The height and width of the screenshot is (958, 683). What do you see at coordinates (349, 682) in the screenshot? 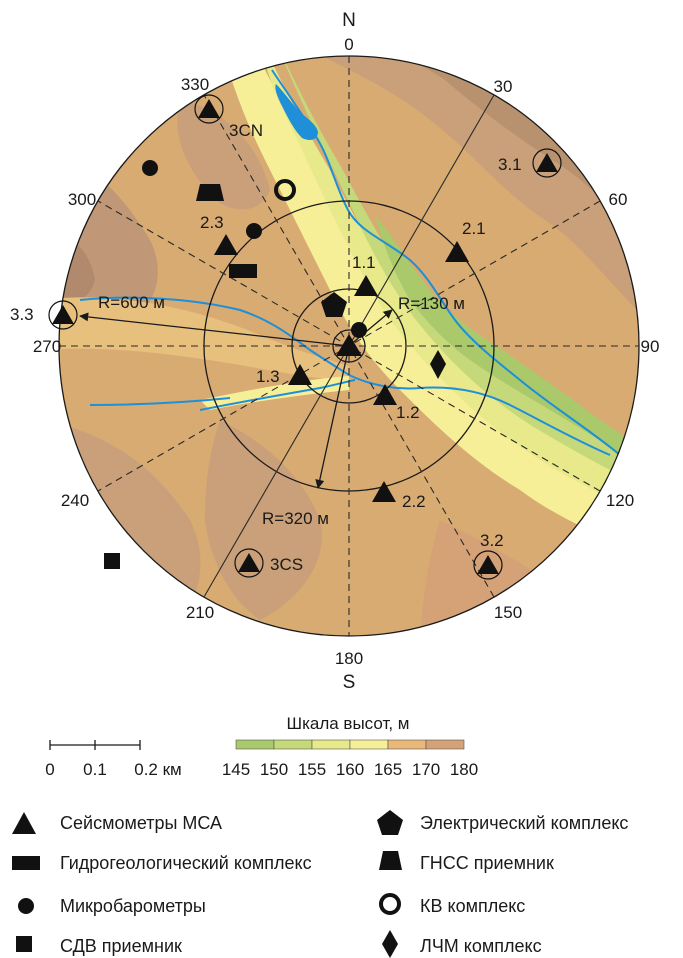
I see `south-letter: S` at bounding box center [349, 682].